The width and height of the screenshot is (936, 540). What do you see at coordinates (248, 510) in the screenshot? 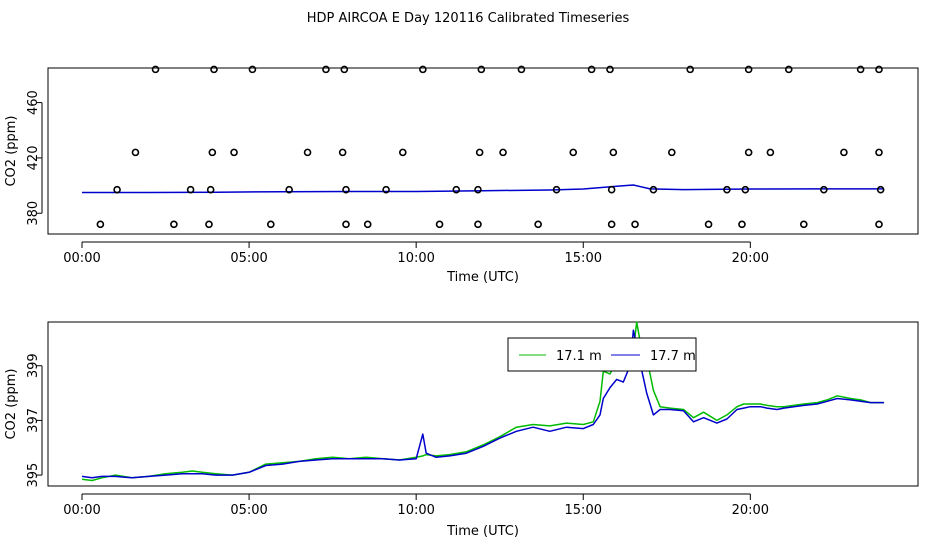
I see `bottom-x-tick-label: 05:00` at bounding box center [248, 510].